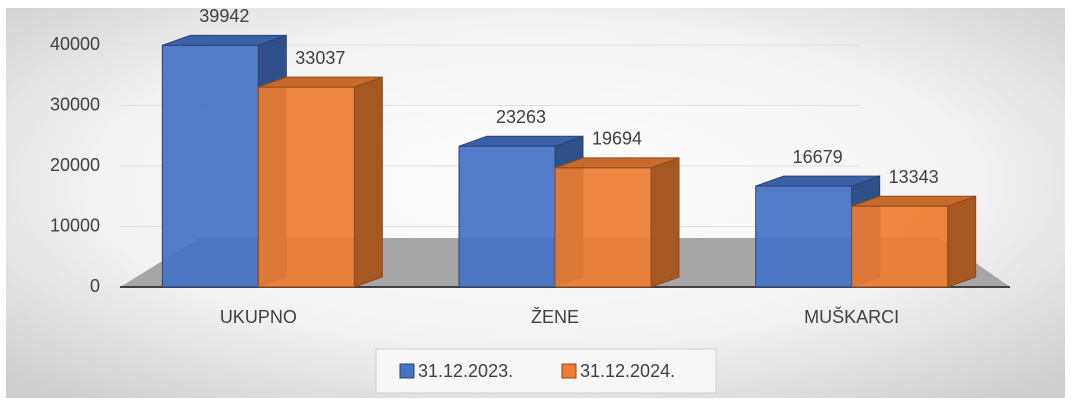 Image resolution: width=1073 pixels, height=404 pixels. I want to click on x-tick-label: ŽENE, so click(555, 317).